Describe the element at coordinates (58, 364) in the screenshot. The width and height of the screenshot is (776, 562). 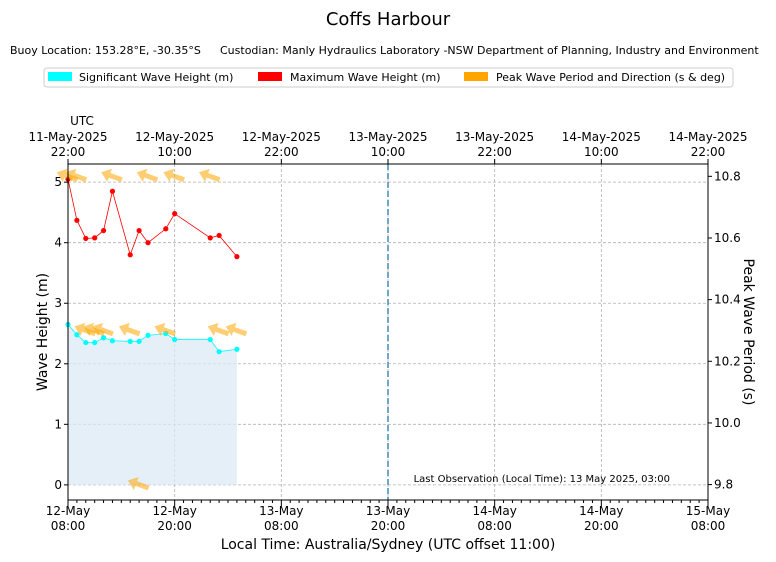
I see `y-tick-label: 2` at that location.